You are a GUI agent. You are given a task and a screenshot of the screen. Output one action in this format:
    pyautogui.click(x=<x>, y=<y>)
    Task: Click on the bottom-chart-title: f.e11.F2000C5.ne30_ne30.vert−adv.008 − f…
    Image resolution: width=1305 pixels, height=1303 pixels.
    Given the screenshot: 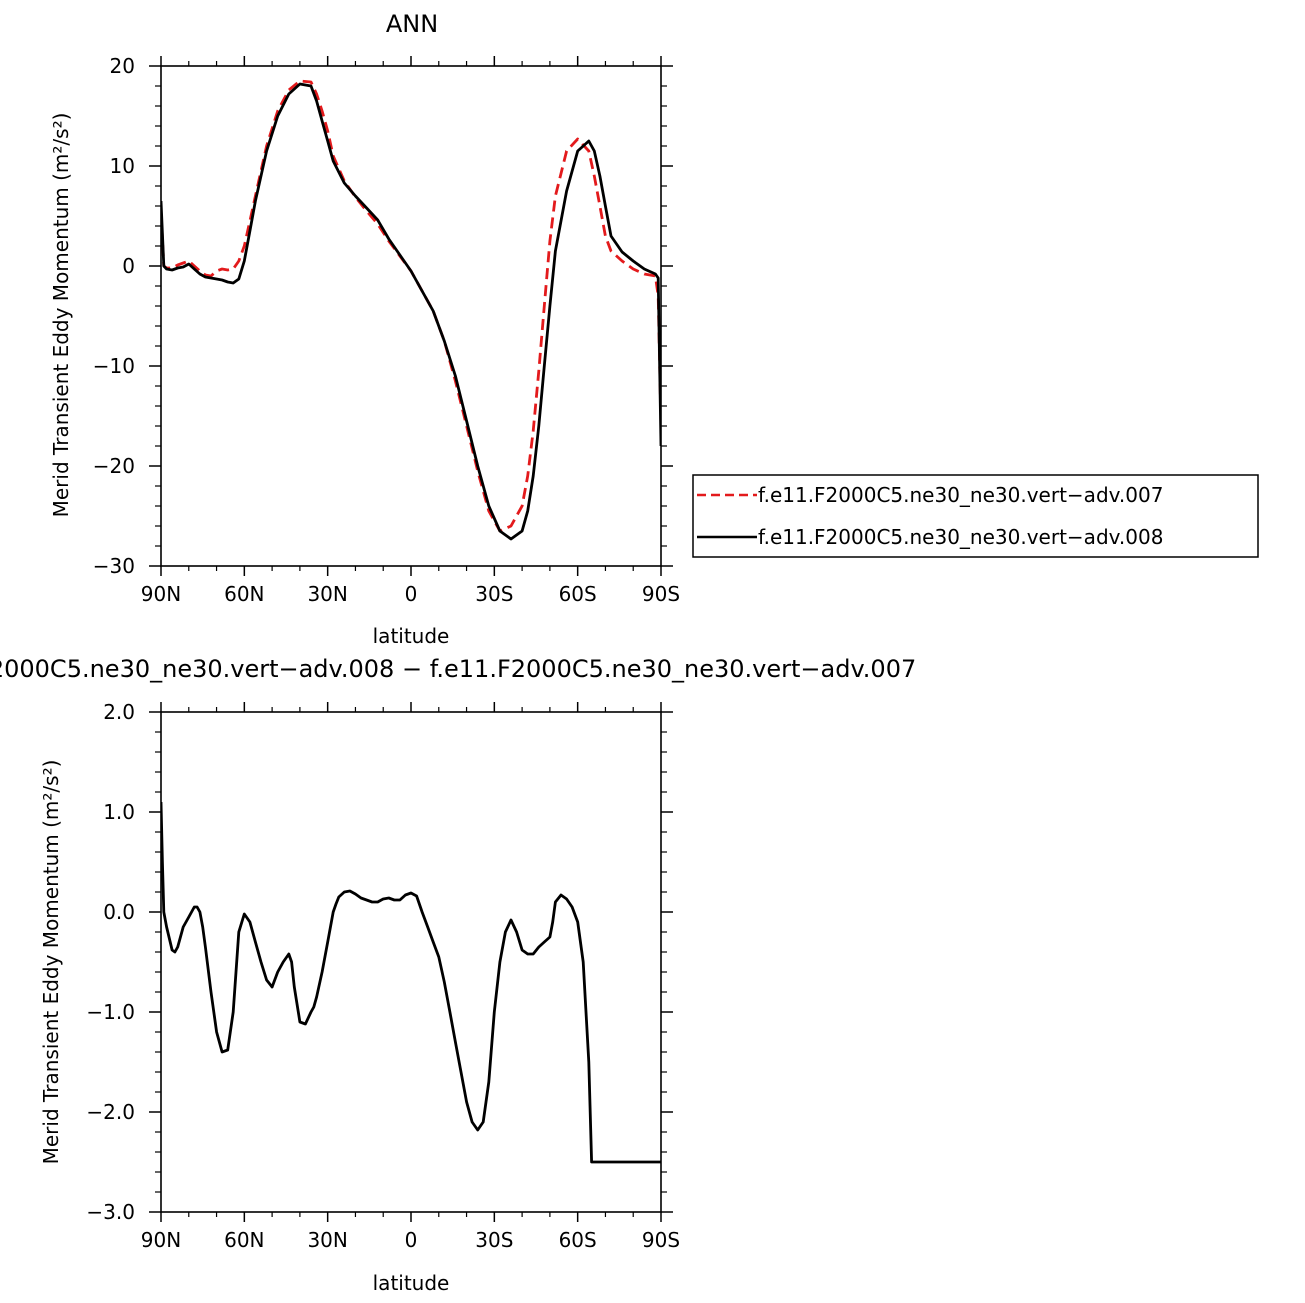 What is the action you would take?
    pyautogui.click(x=458, y=669)
    